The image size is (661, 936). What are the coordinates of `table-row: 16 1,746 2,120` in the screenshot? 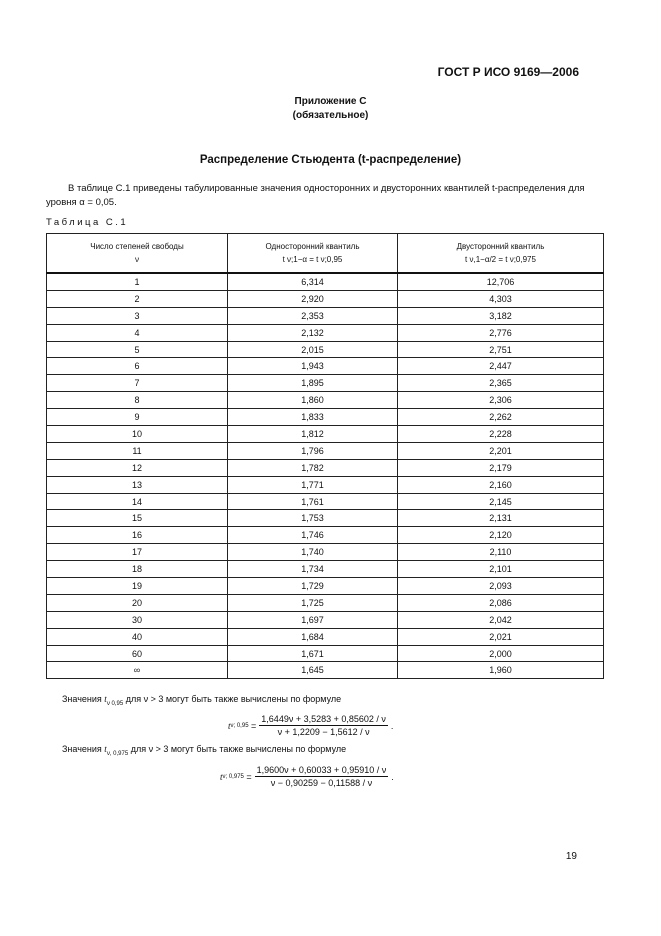 It's located at (325, 535).